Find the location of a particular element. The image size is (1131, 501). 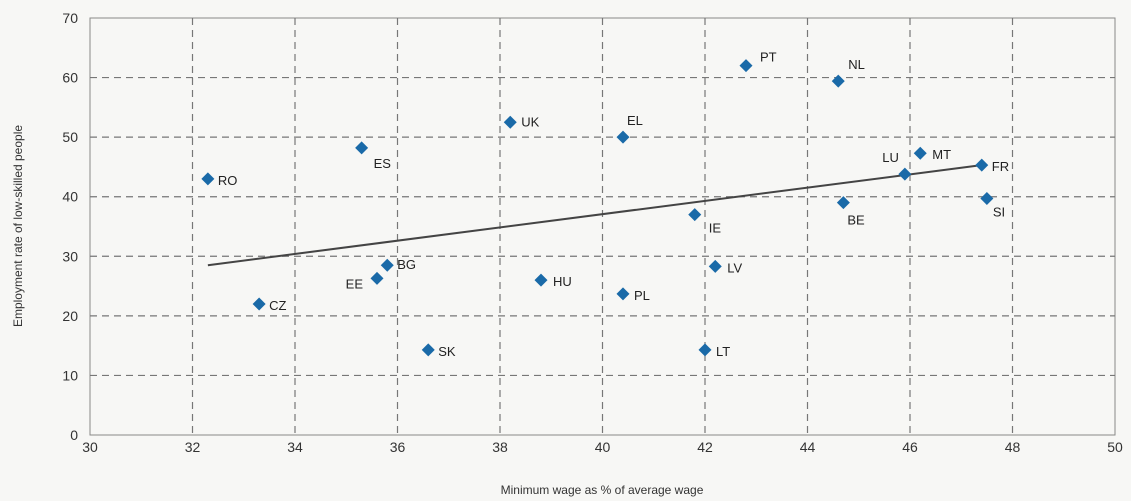

y-axis-title: Employment rate of low-skilled people is located at coordinates (18, 226).